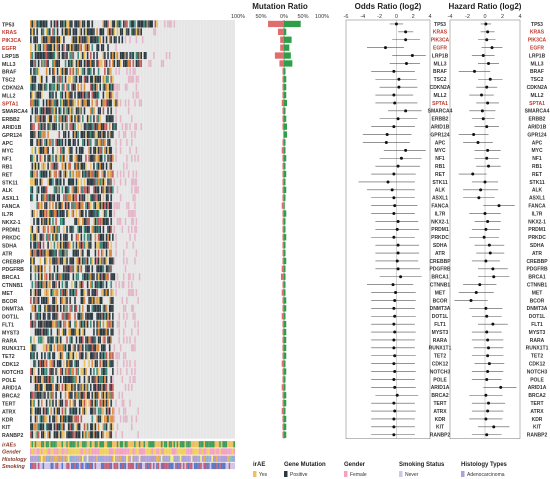  What do you see at coordinates (537, 412) in the screenshot?
I see `hazard-label-ATRX: ATRX` at bounding box center [537, 412].